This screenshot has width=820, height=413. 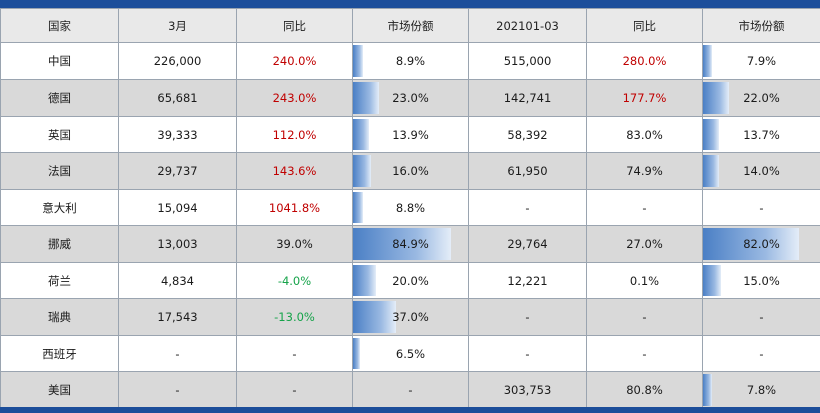 I want to click on march-share-cell: 8.8%, so click(x=410, y=207).